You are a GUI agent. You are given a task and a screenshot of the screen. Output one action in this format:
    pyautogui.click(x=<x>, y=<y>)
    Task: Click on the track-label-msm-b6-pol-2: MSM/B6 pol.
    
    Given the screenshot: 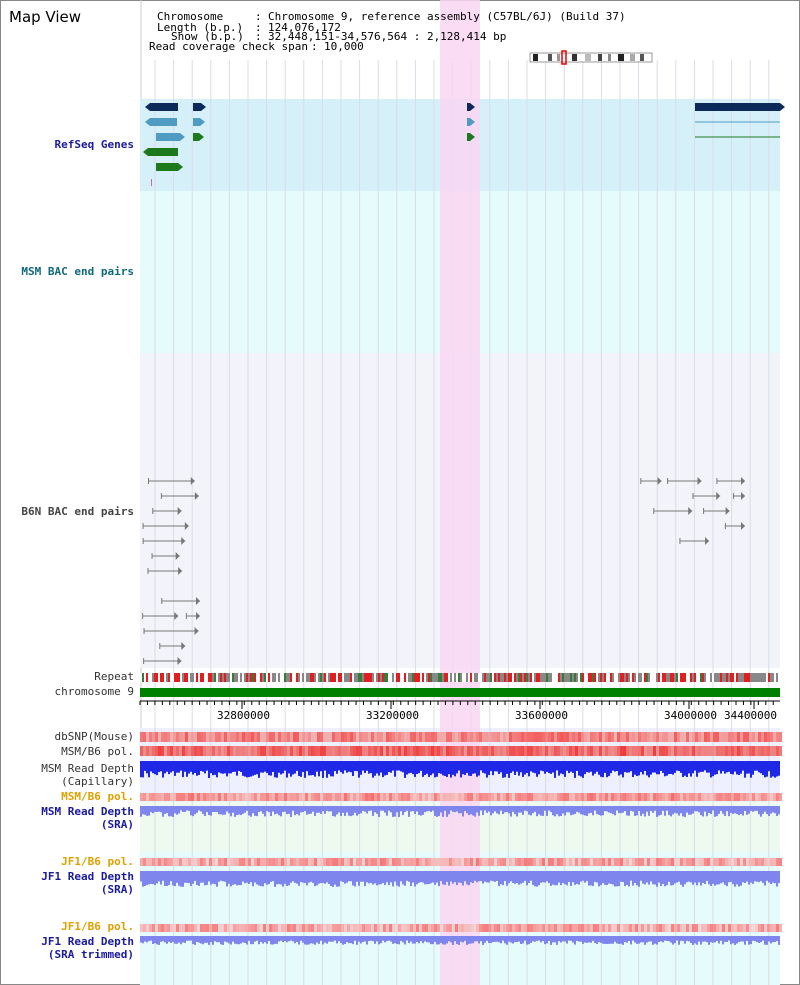 What is the action you would take?
    pyautogui.click(x=97, y=796)
    